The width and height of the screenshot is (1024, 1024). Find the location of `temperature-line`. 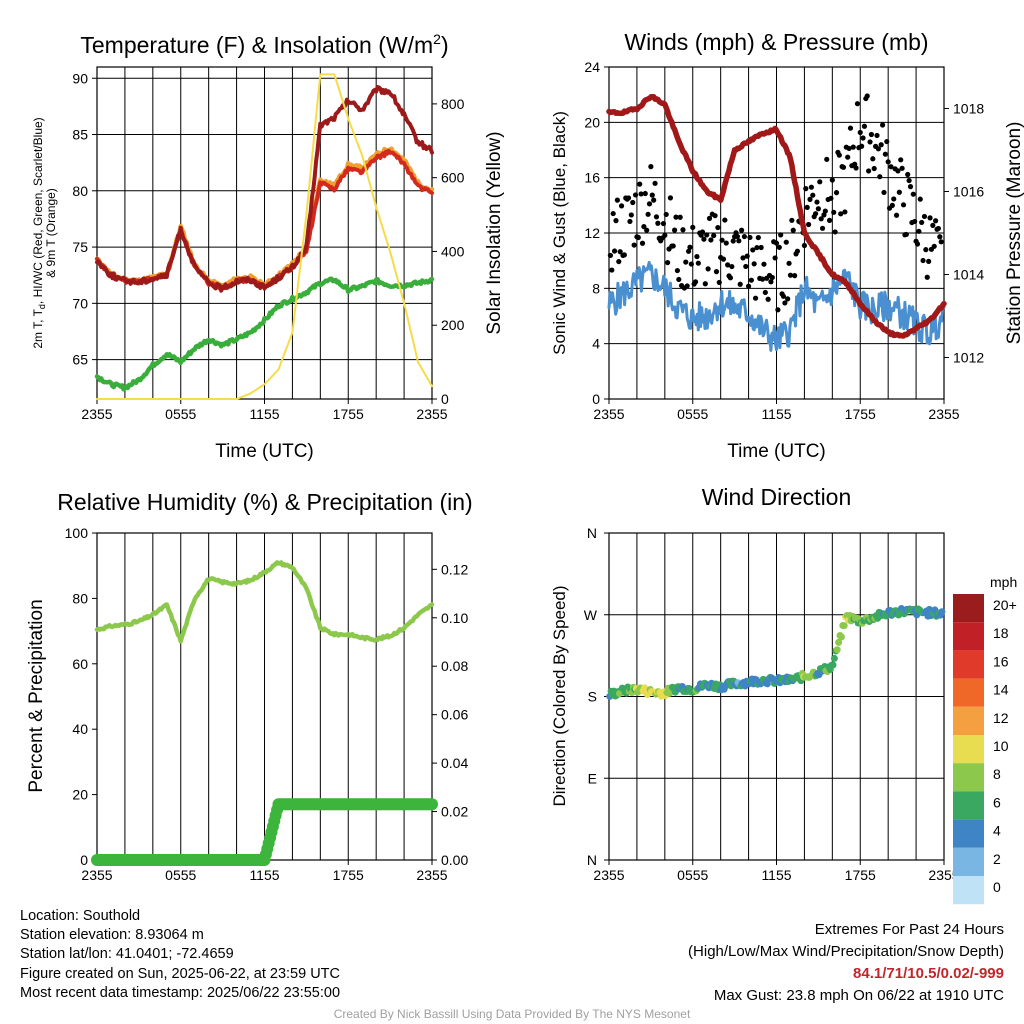

temperature-line is located at coordinates (264, 334).